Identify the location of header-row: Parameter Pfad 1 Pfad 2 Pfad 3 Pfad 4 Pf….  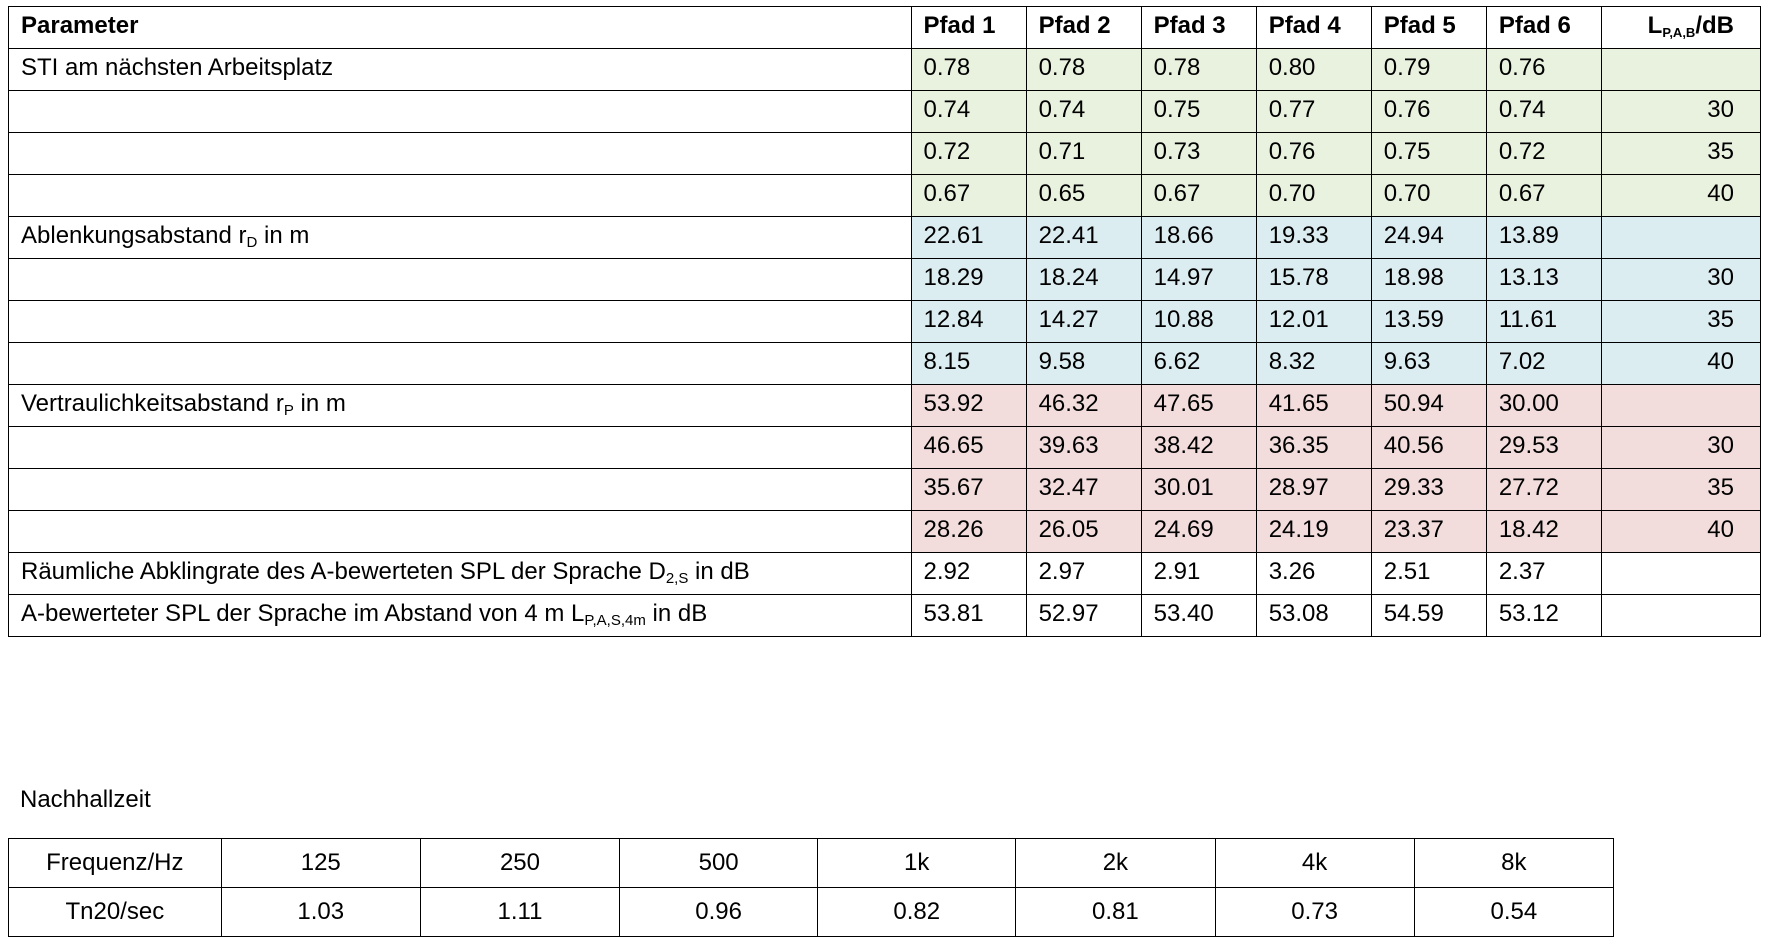
(885, 27).